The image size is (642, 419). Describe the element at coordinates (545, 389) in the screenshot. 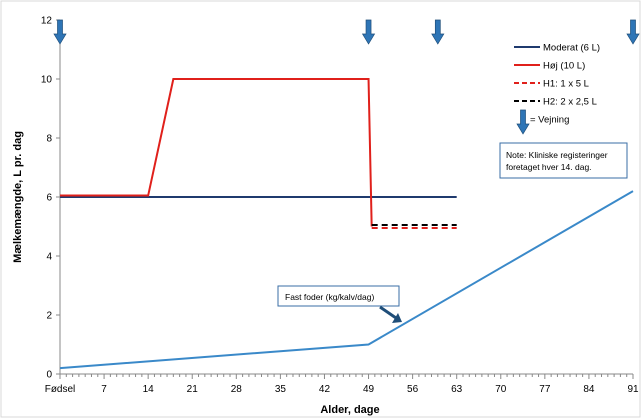

I see `x-tick-label: 77` at that location.